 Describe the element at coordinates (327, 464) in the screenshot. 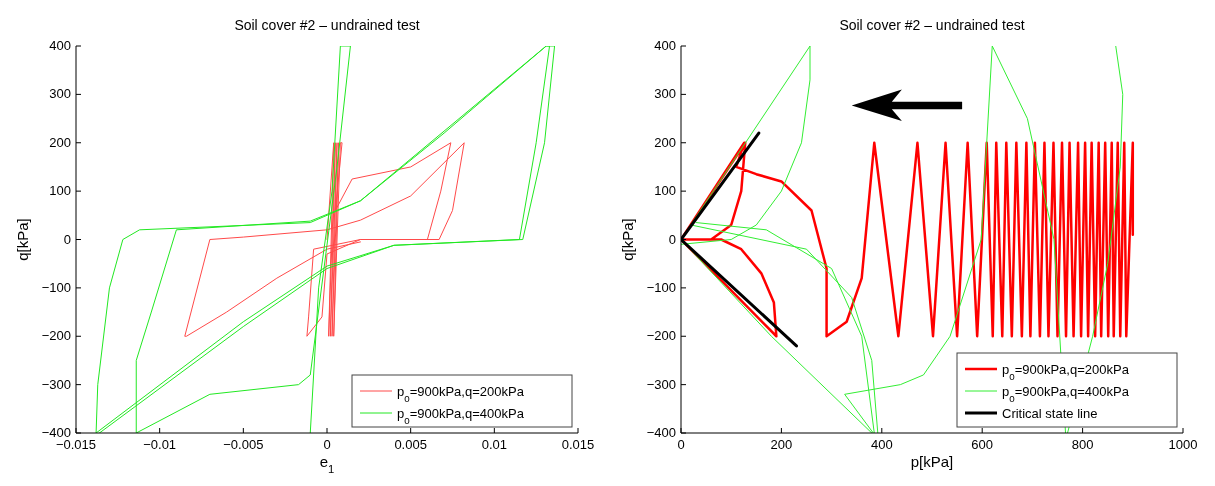

I see `x-axis-title: e$_{1}$` at that location.